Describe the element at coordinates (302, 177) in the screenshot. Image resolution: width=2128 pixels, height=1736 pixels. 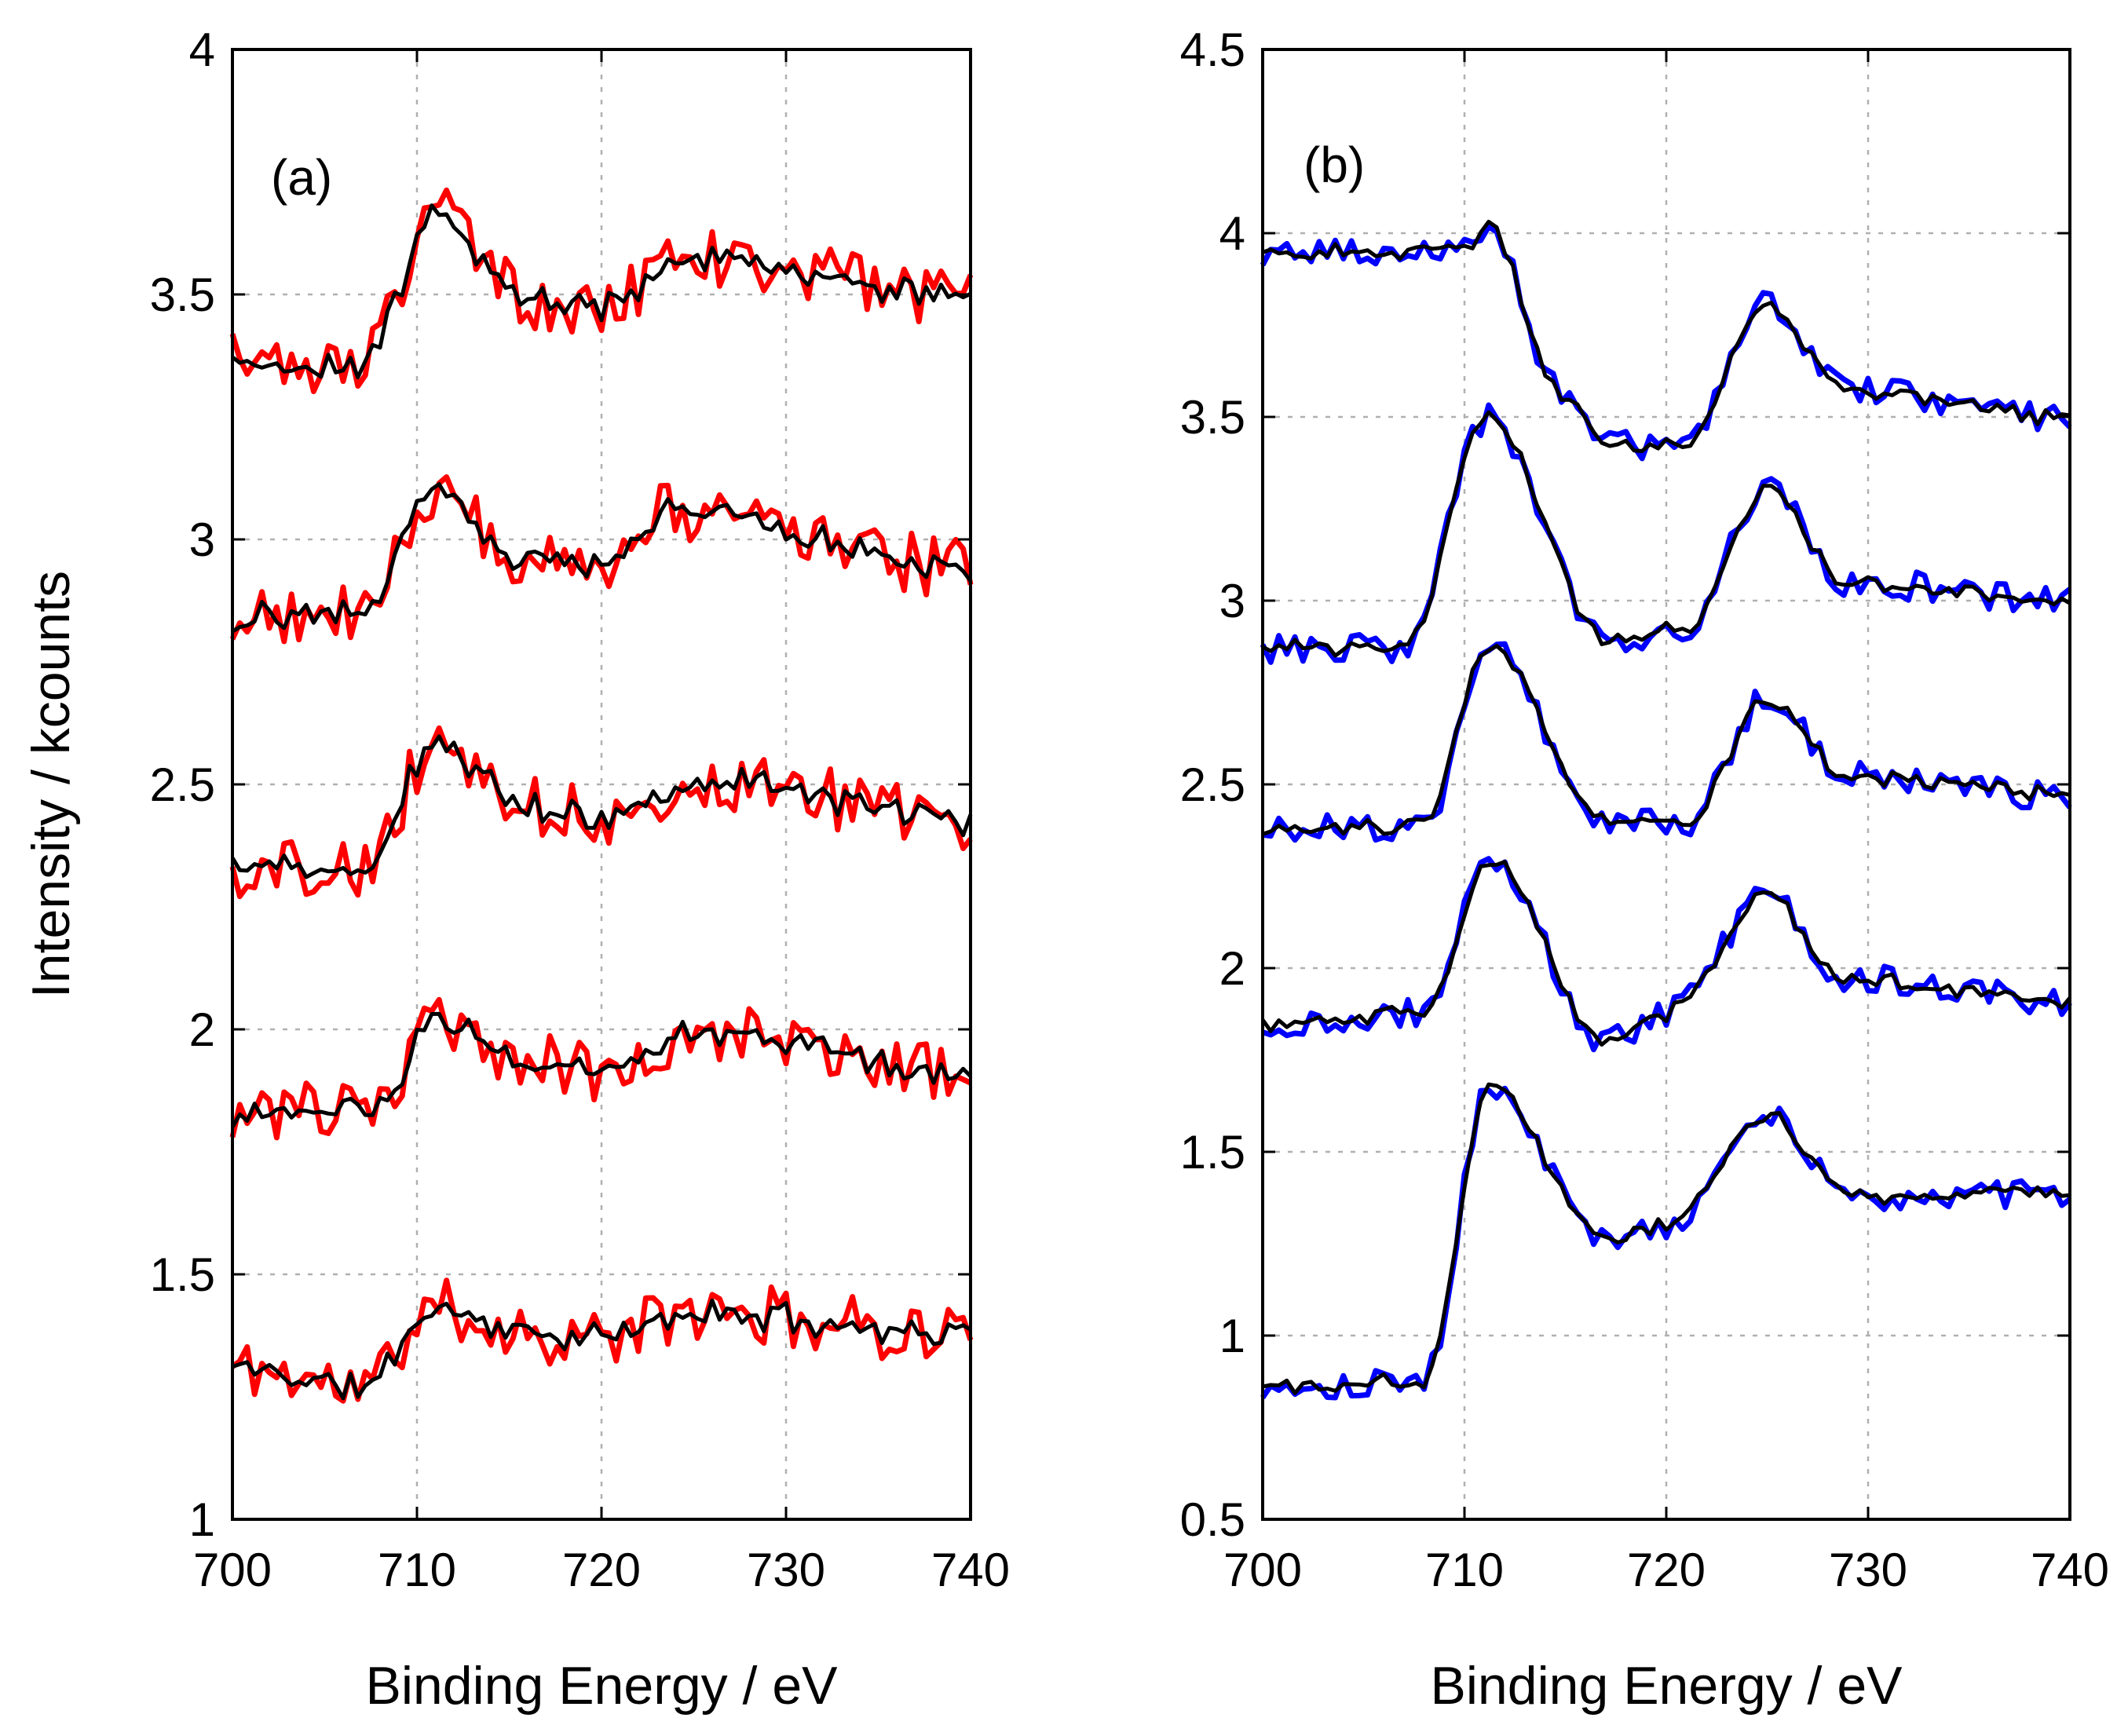
I see `panel-label: (a)` at that location.